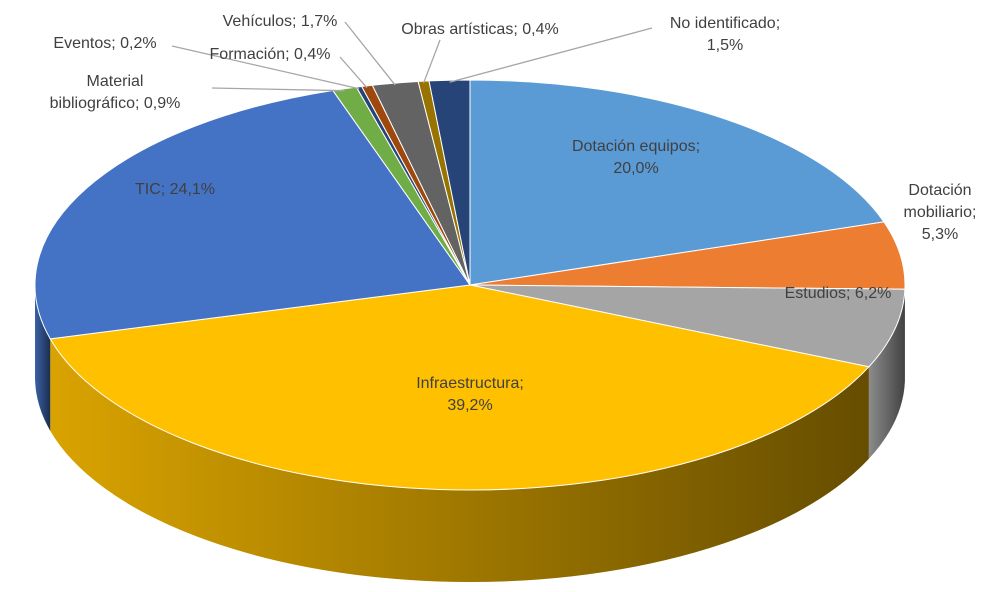 This screenshot has height=592, width=988. I want to click on data-label: Dotación mobiliario; 5,3%, so click(940, 212).